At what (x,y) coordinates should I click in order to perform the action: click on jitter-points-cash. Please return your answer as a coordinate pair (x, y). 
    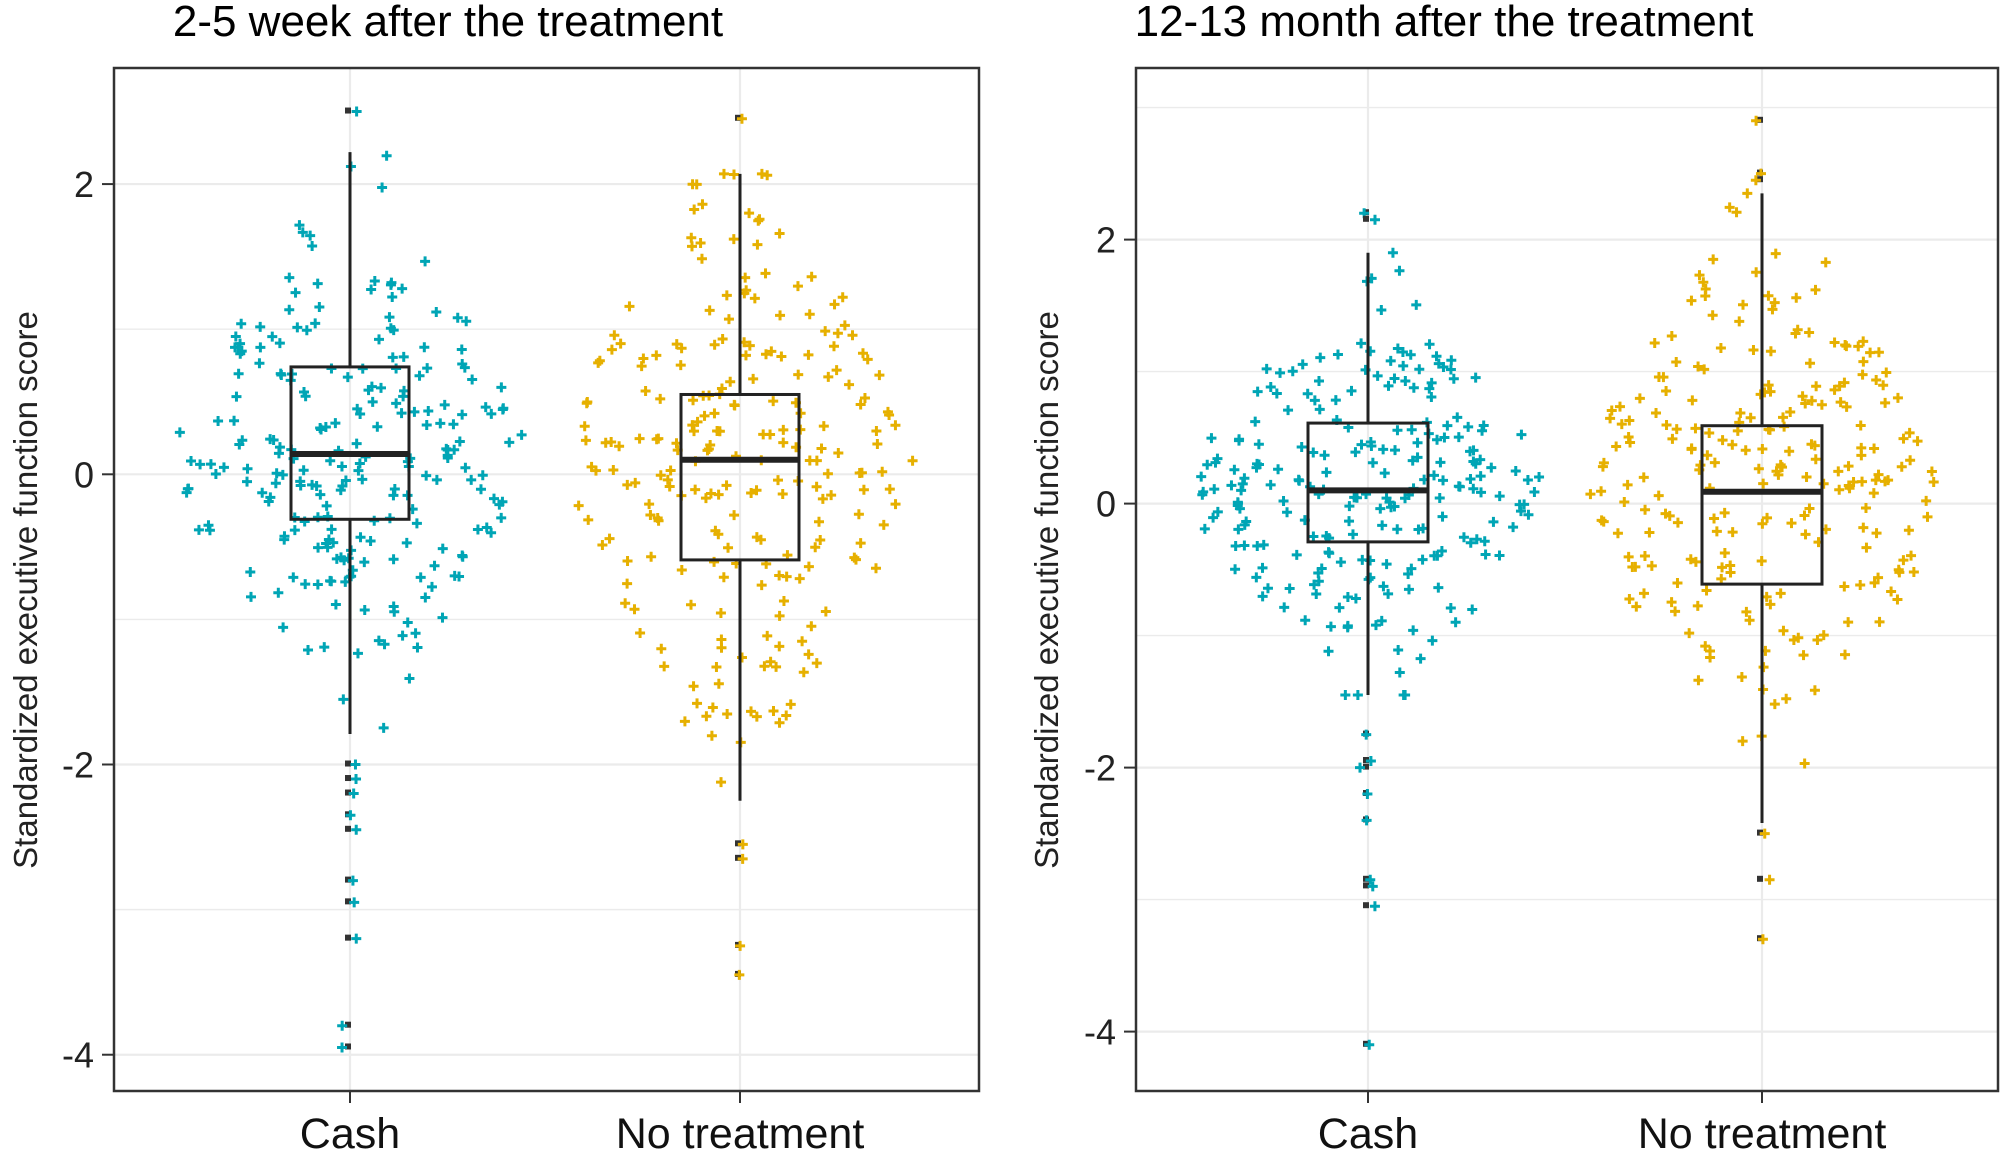
    Looking at the image, I should click on (1370, 629).